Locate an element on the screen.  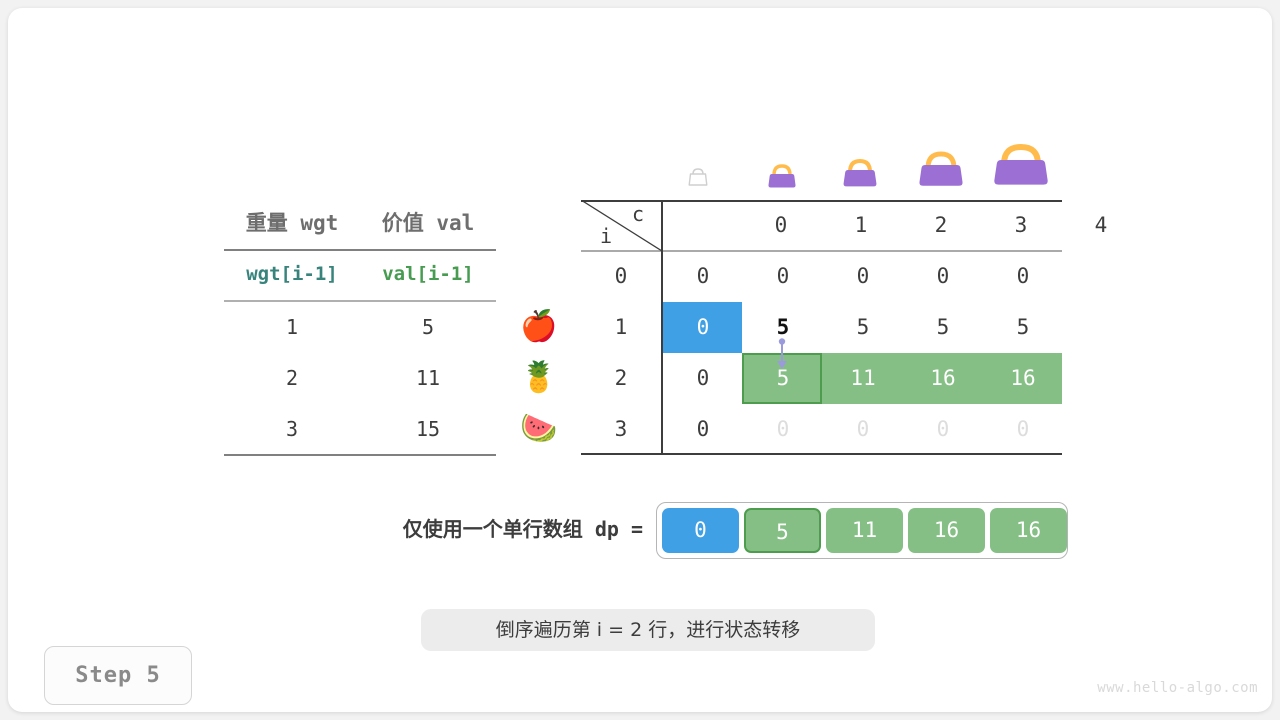
table-rule-bottom is located at coordinates (360, 455).